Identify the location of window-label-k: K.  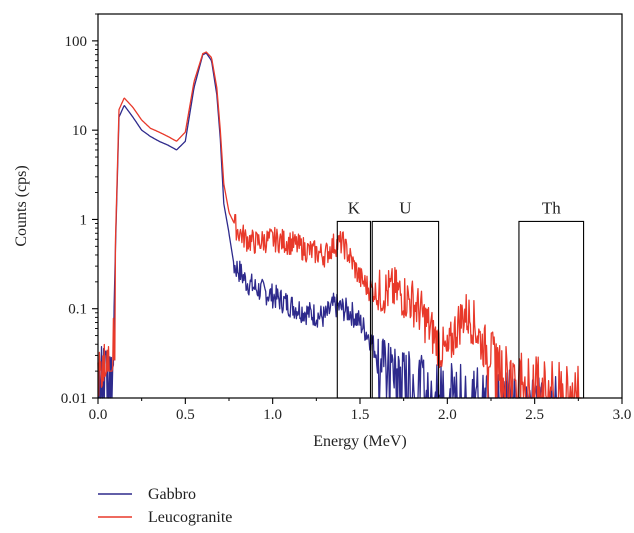
(354, 207).